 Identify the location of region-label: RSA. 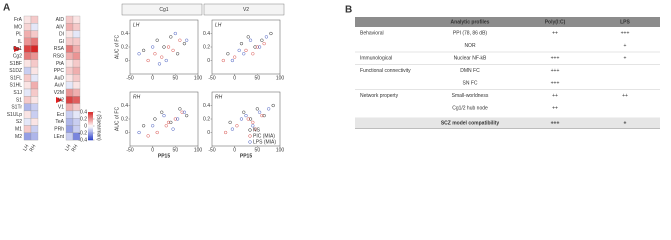
(59, 49).